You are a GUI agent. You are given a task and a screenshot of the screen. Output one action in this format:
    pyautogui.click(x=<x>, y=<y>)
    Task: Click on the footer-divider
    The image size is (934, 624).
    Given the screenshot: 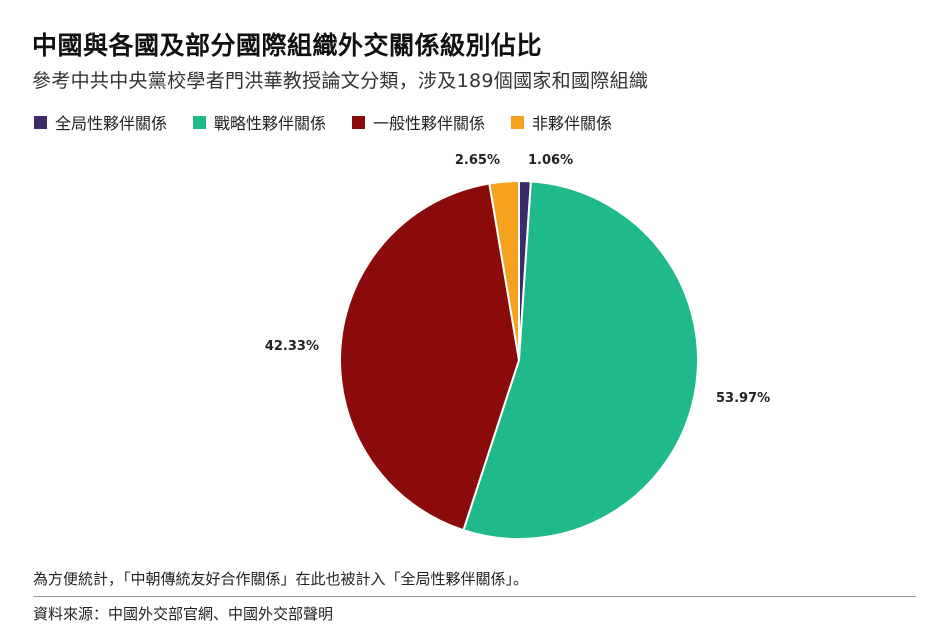 What is the action you would take?
    pyautogui.click(x=474, y=596)
    